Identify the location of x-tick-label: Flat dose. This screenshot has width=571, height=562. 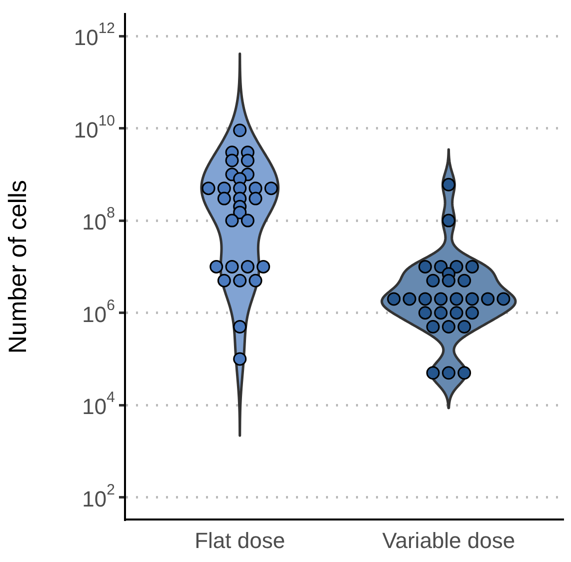
(240, 540).